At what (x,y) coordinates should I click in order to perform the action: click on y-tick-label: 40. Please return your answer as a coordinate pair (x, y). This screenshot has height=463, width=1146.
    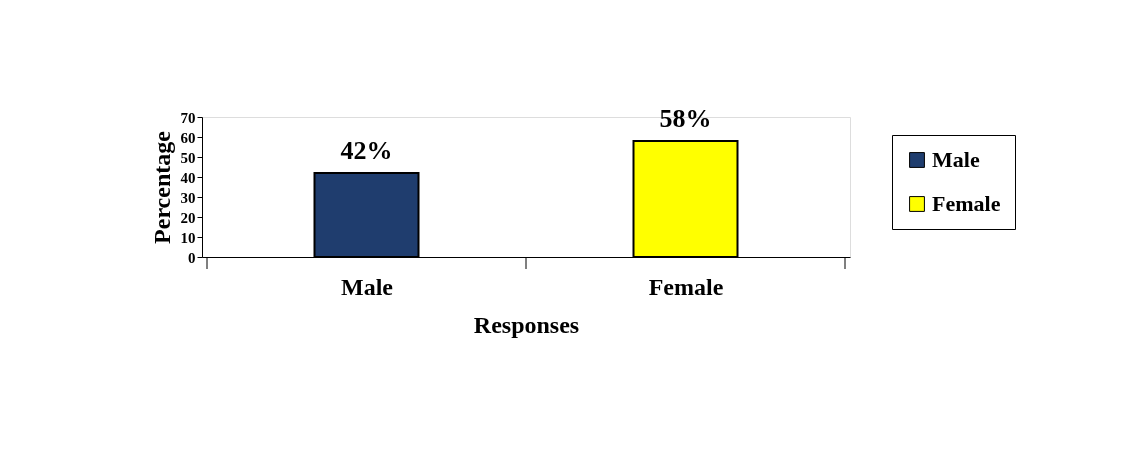
    Looking at the image, I should click on (188, 177).